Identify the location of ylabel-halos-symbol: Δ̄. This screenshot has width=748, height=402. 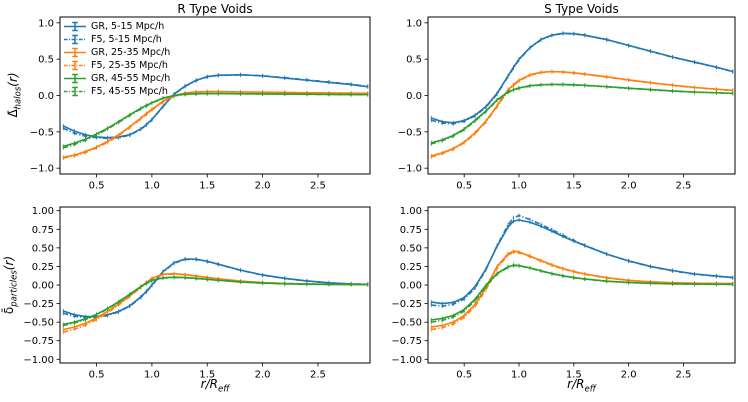
(13, 113).